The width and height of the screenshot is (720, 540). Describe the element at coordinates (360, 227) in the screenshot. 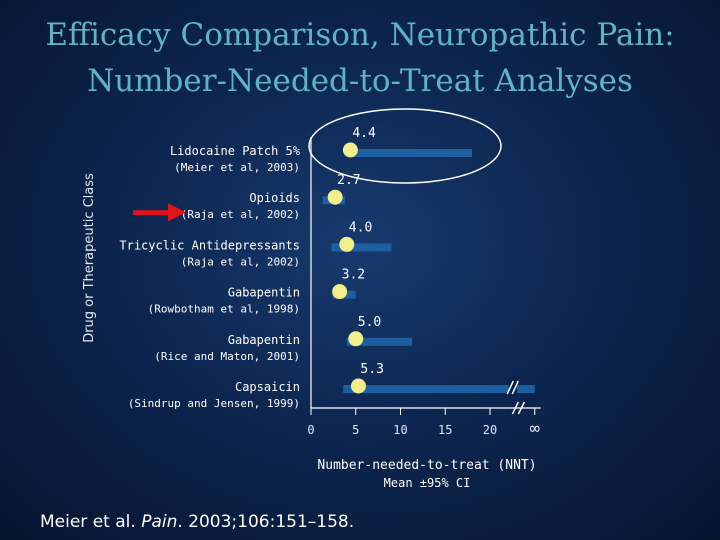

I see `nnt-value-label: 4.0` at that location.